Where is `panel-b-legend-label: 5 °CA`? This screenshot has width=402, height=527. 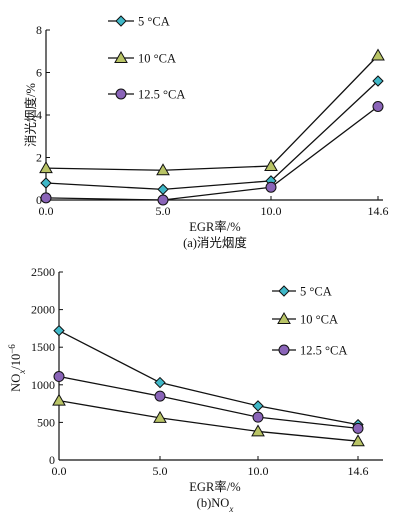
panel-b-legend-label: 5 °CA is located at coordinates (316, 292).